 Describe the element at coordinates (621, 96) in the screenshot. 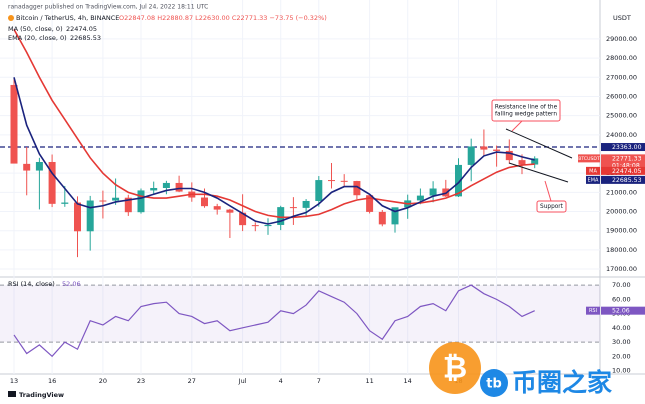

I see `y-tick-label: 26000.00` at that location.